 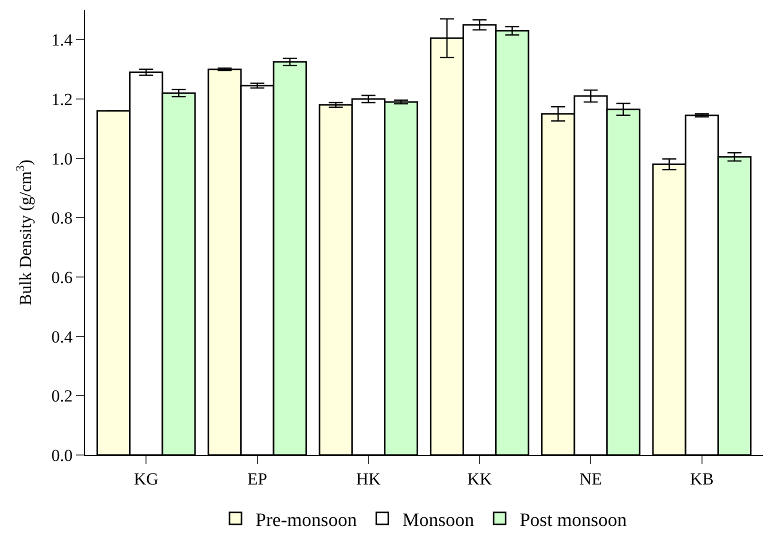 What do you see at coordinates (590, 478) in the screenshot?
I see `x-tick-label: NE` at bounding box center [590, 478].